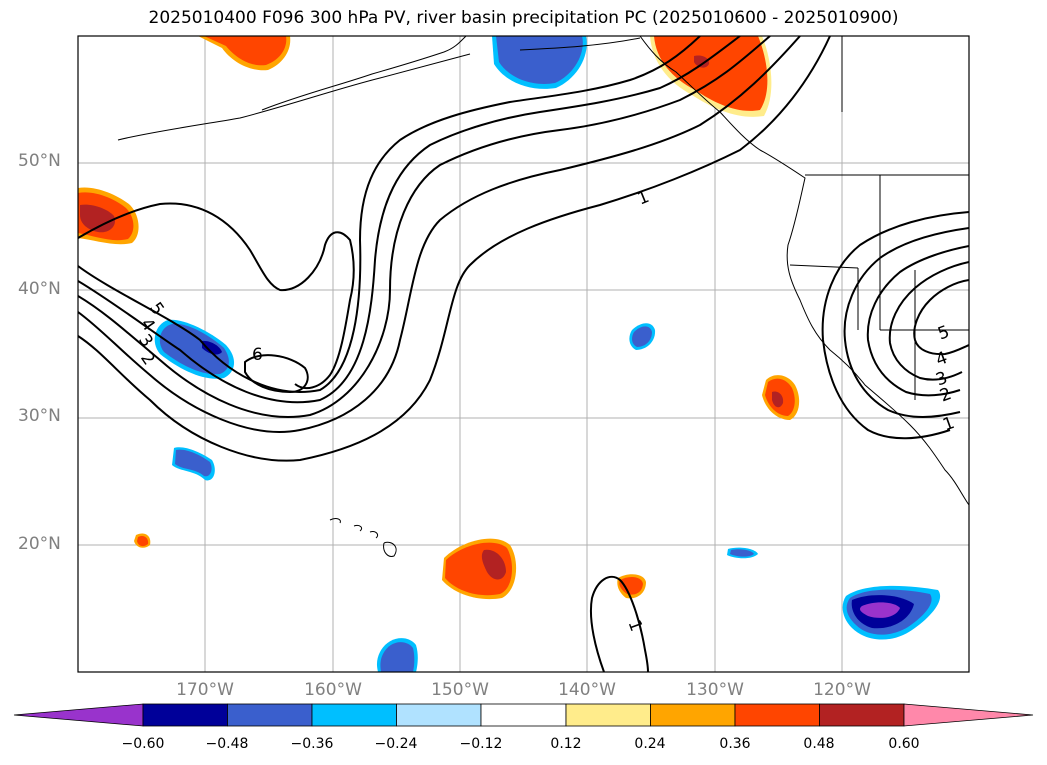 The width and height of the screenshot is (1047, 765). Describe the element at coordinates (711, 76) in the screenshot. I see `precip-blob-alaska-positive` at that location.